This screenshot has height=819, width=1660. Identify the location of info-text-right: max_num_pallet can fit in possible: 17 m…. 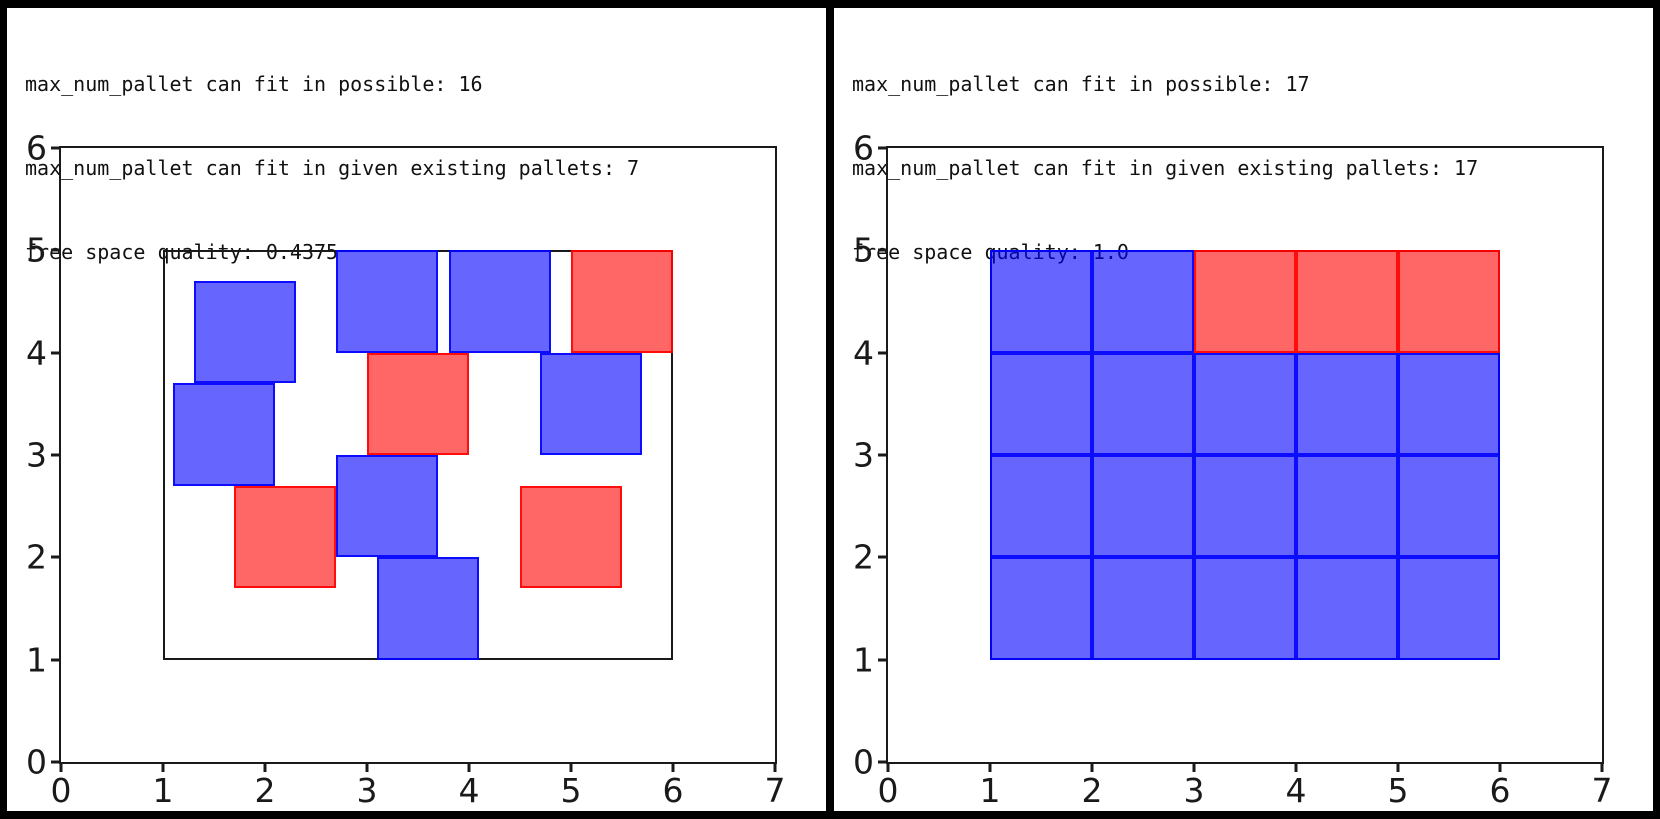
(1165, 168).